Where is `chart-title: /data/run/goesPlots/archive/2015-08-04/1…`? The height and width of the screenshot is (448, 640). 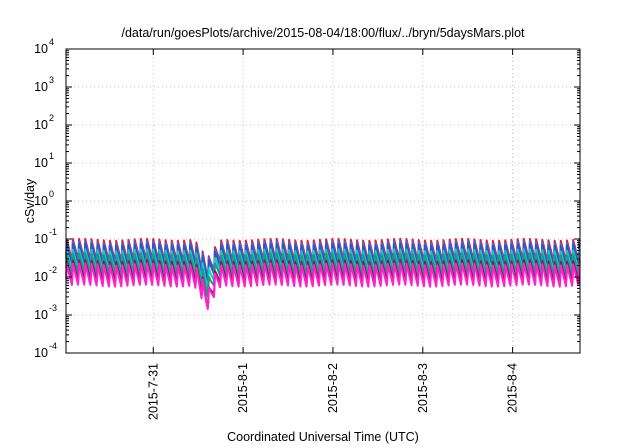 chart-title: /data/run/goesPlots/archive/2015-08-04/1… is located at coordinates (323, 33).